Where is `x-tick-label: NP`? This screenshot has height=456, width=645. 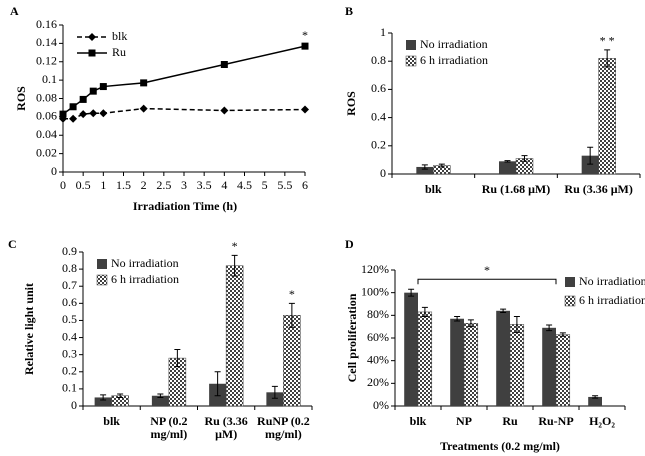
x-tick-label: NP is located at coordinates (464, 421).